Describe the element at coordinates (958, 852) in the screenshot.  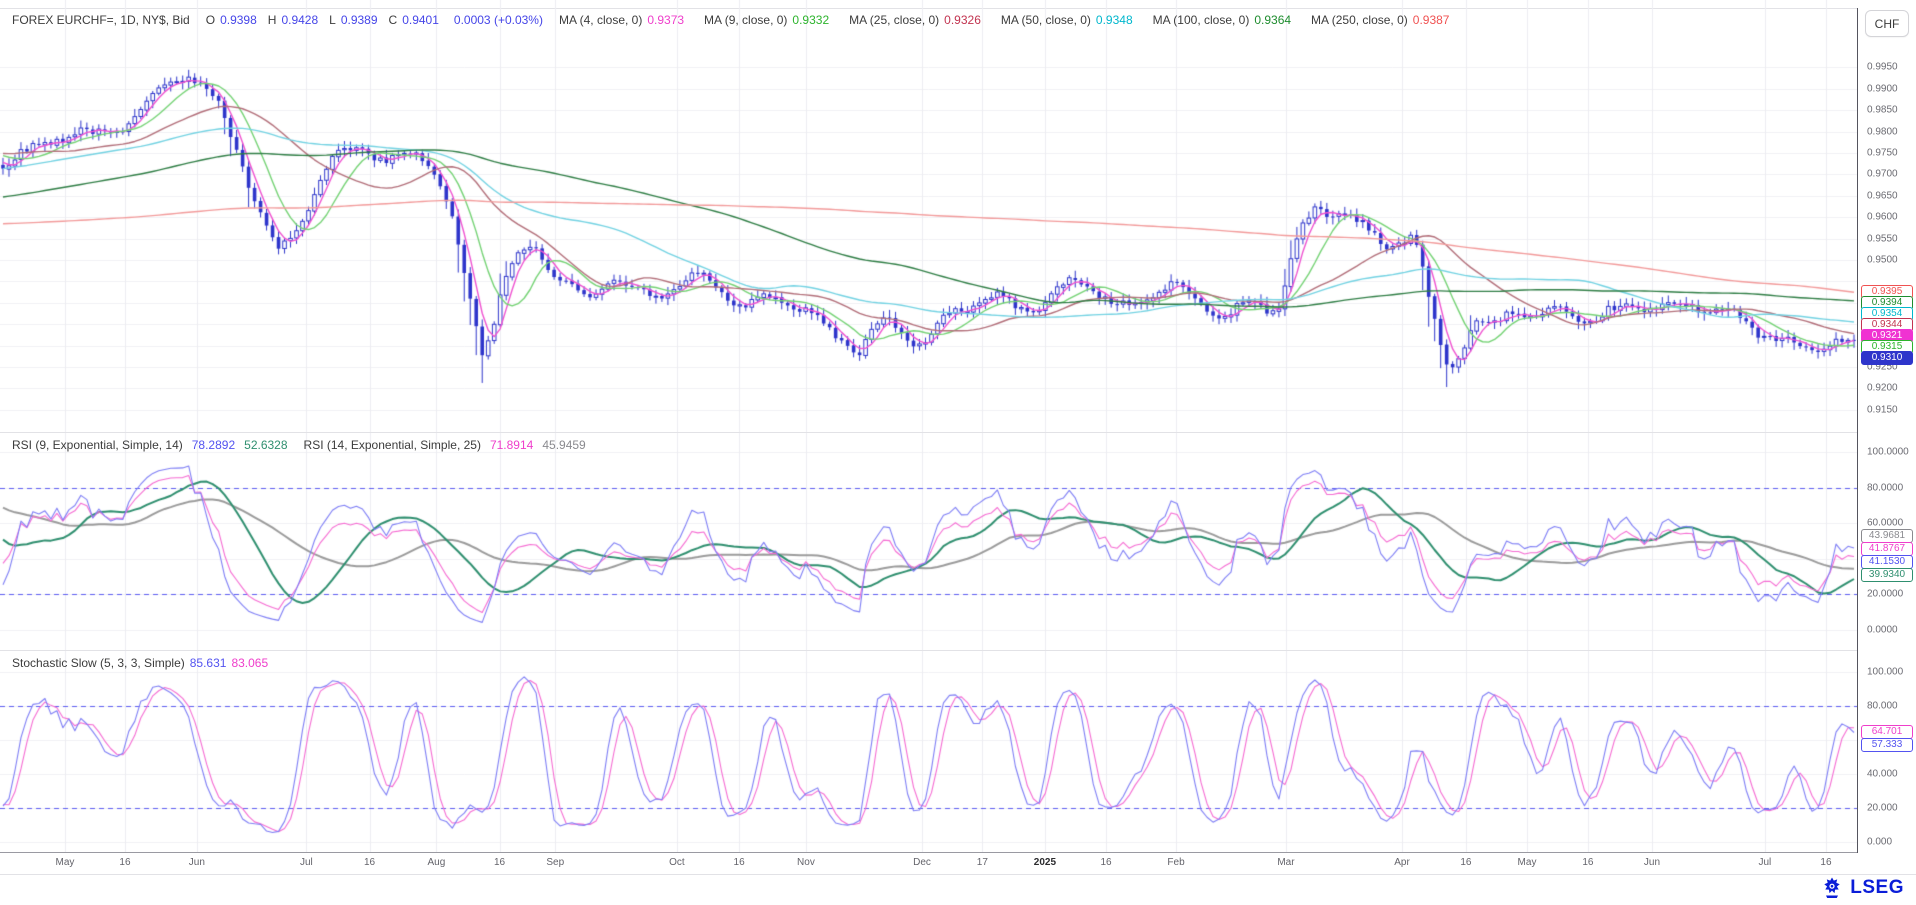
I see `time-axis-line` at that location.